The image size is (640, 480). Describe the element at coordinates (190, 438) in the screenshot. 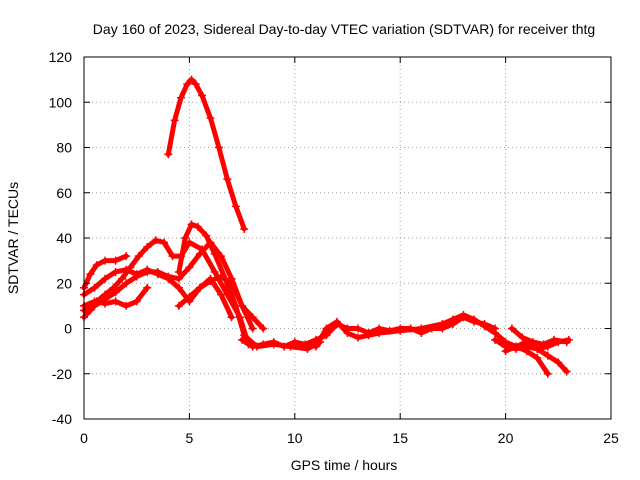

I see `x-tick-label: 5` at that location.